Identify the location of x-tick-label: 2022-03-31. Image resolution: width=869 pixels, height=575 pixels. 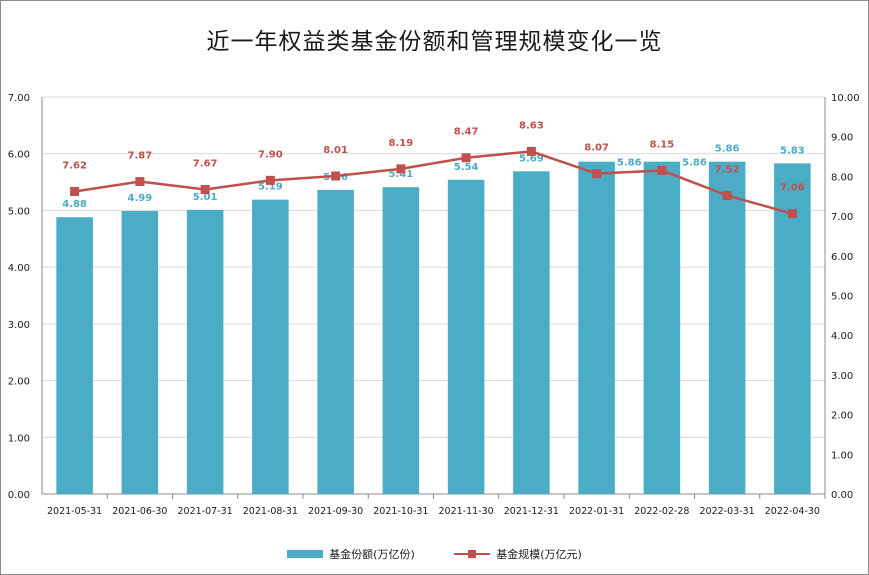
(727, 511).